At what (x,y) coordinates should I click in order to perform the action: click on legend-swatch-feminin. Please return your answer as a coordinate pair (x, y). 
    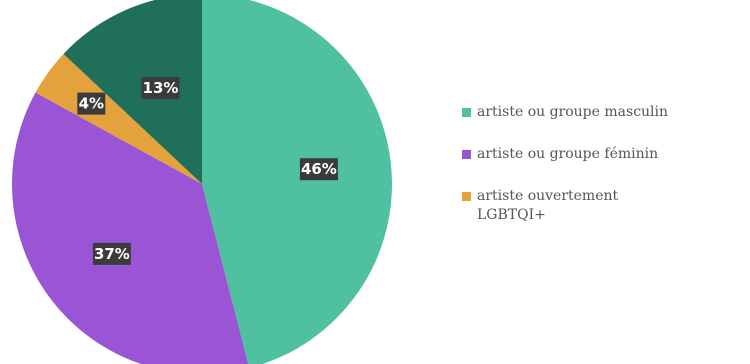
    Looking at the image, I should click on (466, 154).